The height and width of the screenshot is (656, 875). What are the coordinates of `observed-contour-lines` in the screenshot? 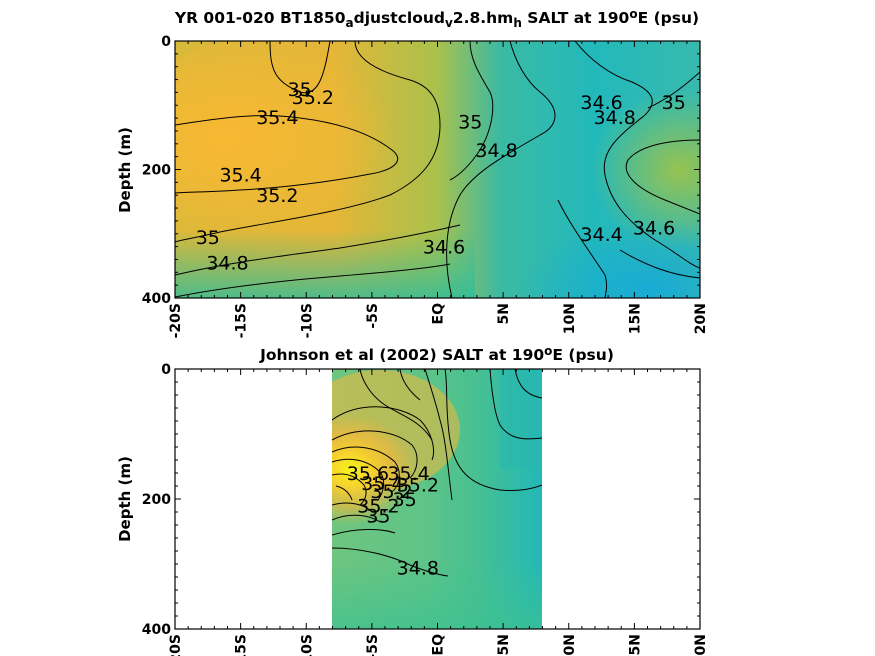 It's located at (437, 473).